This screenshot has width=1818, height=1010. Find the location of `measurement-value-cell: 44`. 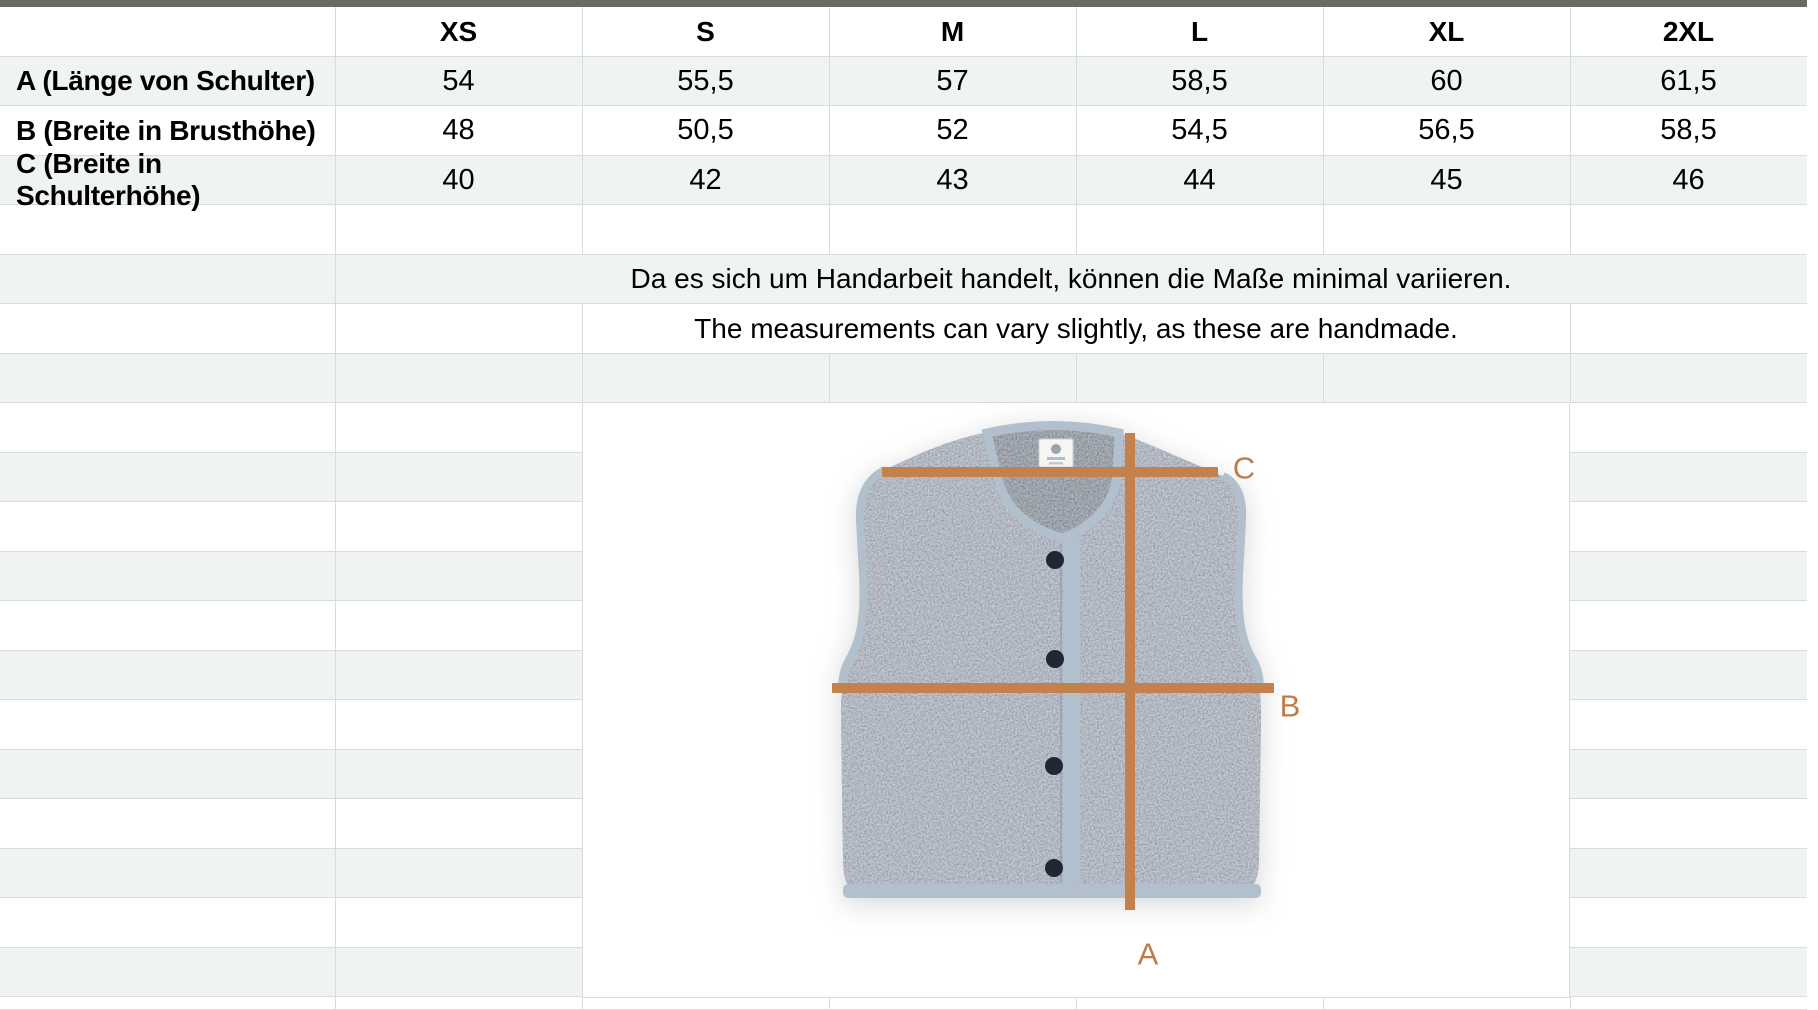

measurement-value-cell: 44 is located at coordinates (1199, 179).